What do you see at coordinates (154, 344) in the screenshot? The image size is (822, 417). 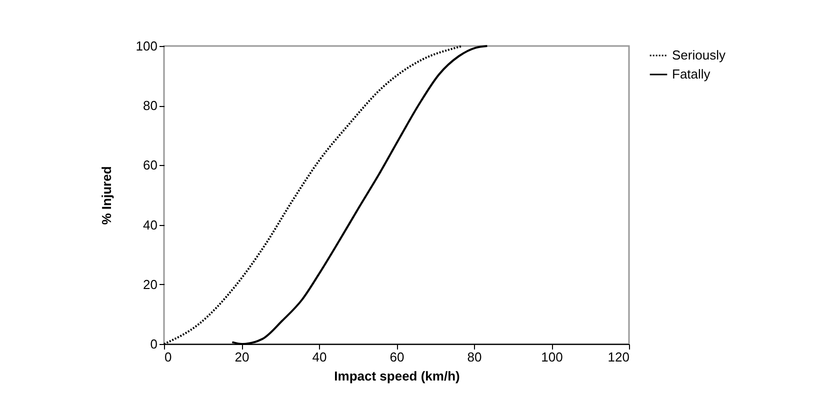 I see `y-tick-label: 0` at bounding box center [154, 344].